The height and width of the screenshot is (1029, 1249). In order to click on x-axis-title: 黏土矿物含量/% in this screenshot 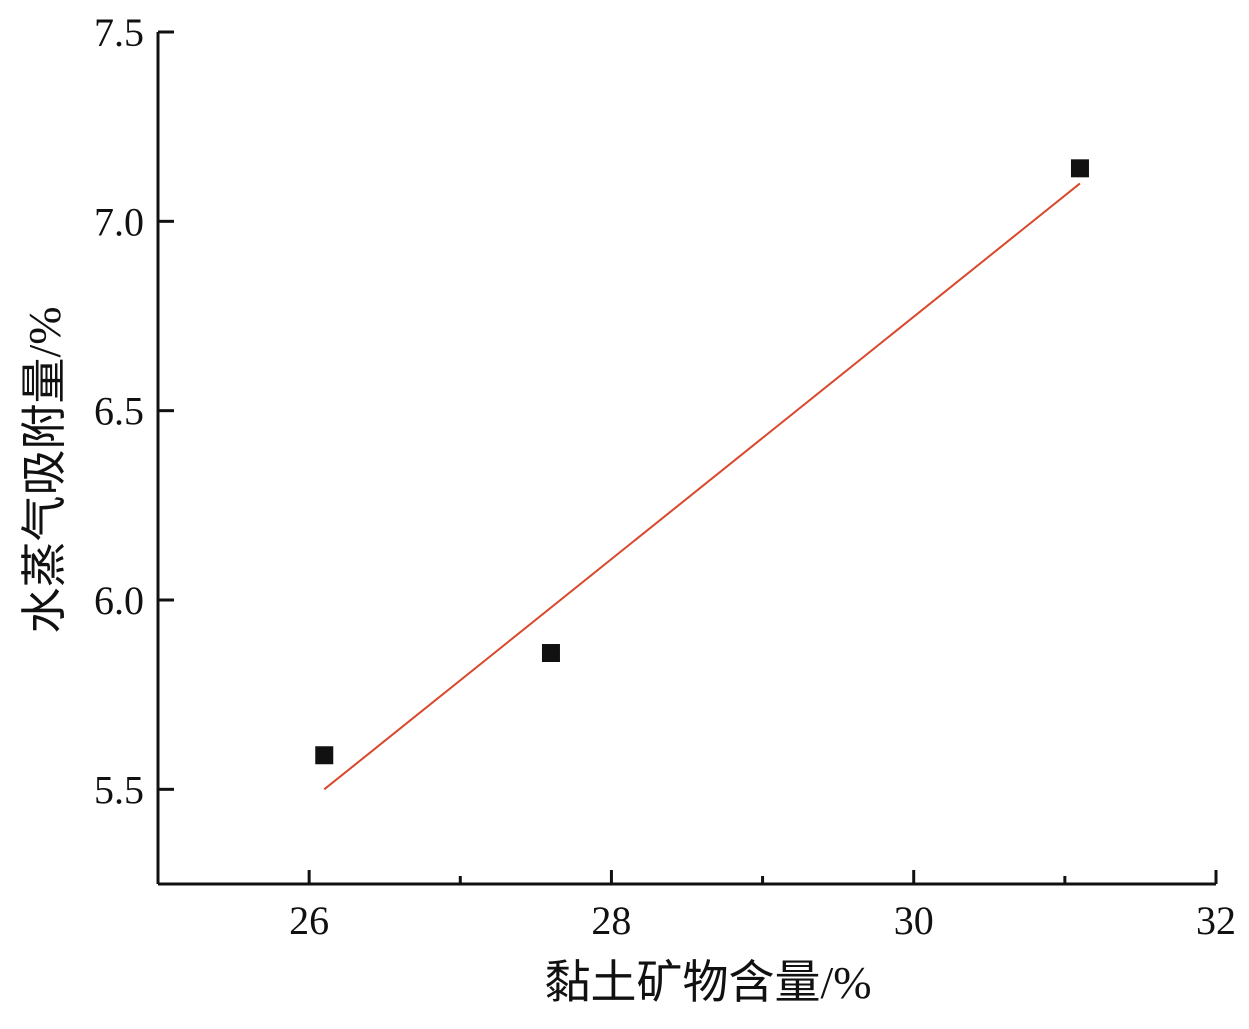, I will do `click(707, 982)`.